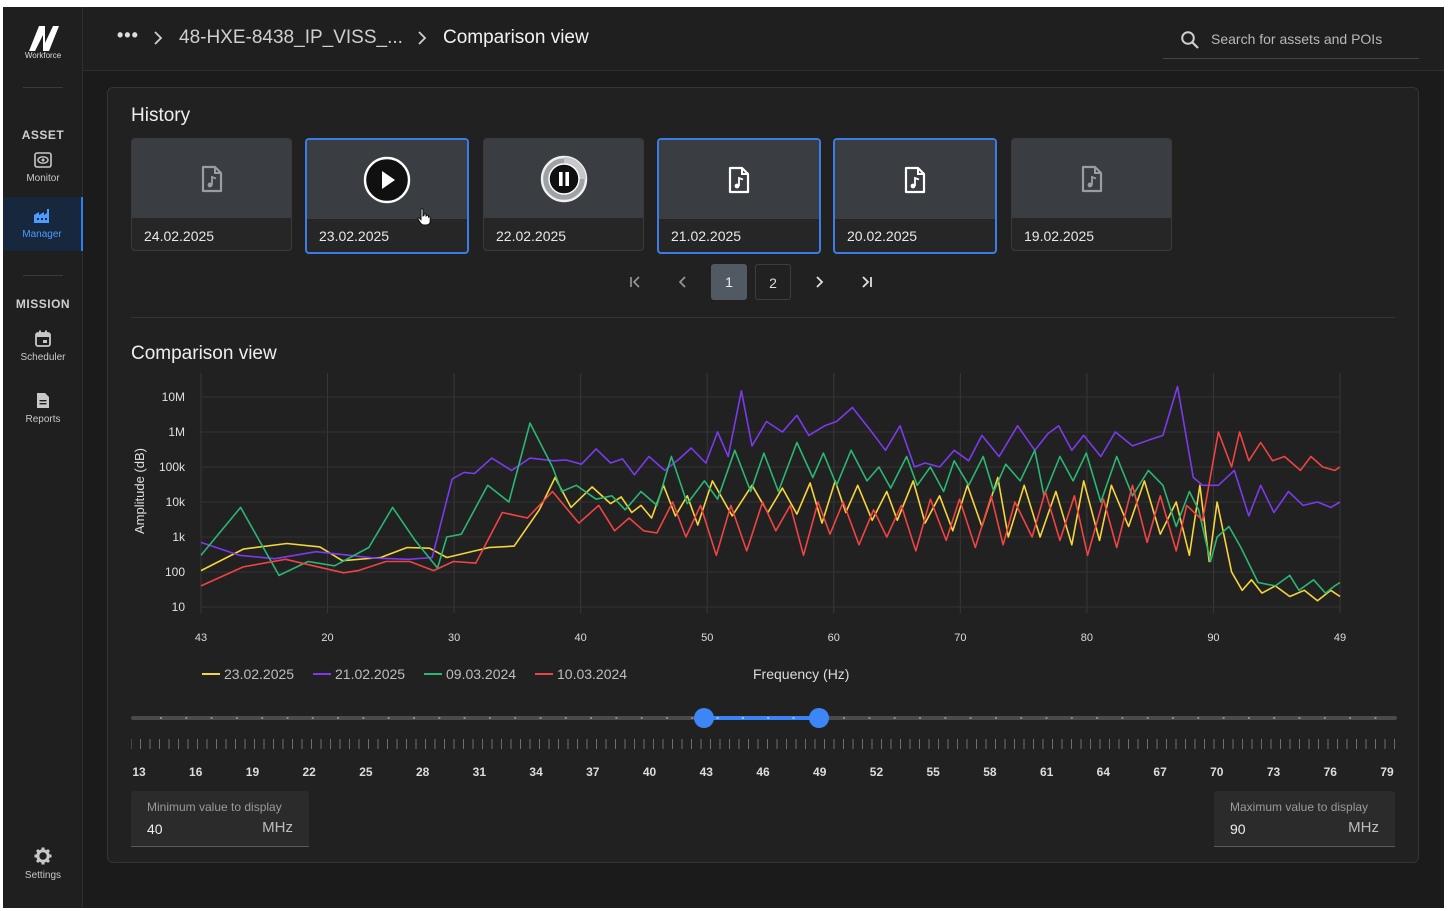 The height and width of the screenshot is (911, 1451). Describe the element at coordinates (531, 236) in the screenshot. I see `history-item-date: 22.02.2025` at that location.